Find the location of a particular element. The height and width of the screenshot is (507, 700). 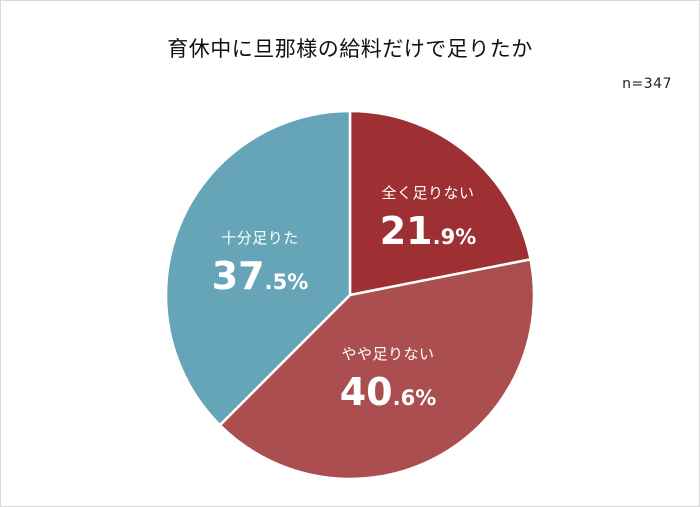

slice-category: 全く足りない is located at coordinates (428, 193).